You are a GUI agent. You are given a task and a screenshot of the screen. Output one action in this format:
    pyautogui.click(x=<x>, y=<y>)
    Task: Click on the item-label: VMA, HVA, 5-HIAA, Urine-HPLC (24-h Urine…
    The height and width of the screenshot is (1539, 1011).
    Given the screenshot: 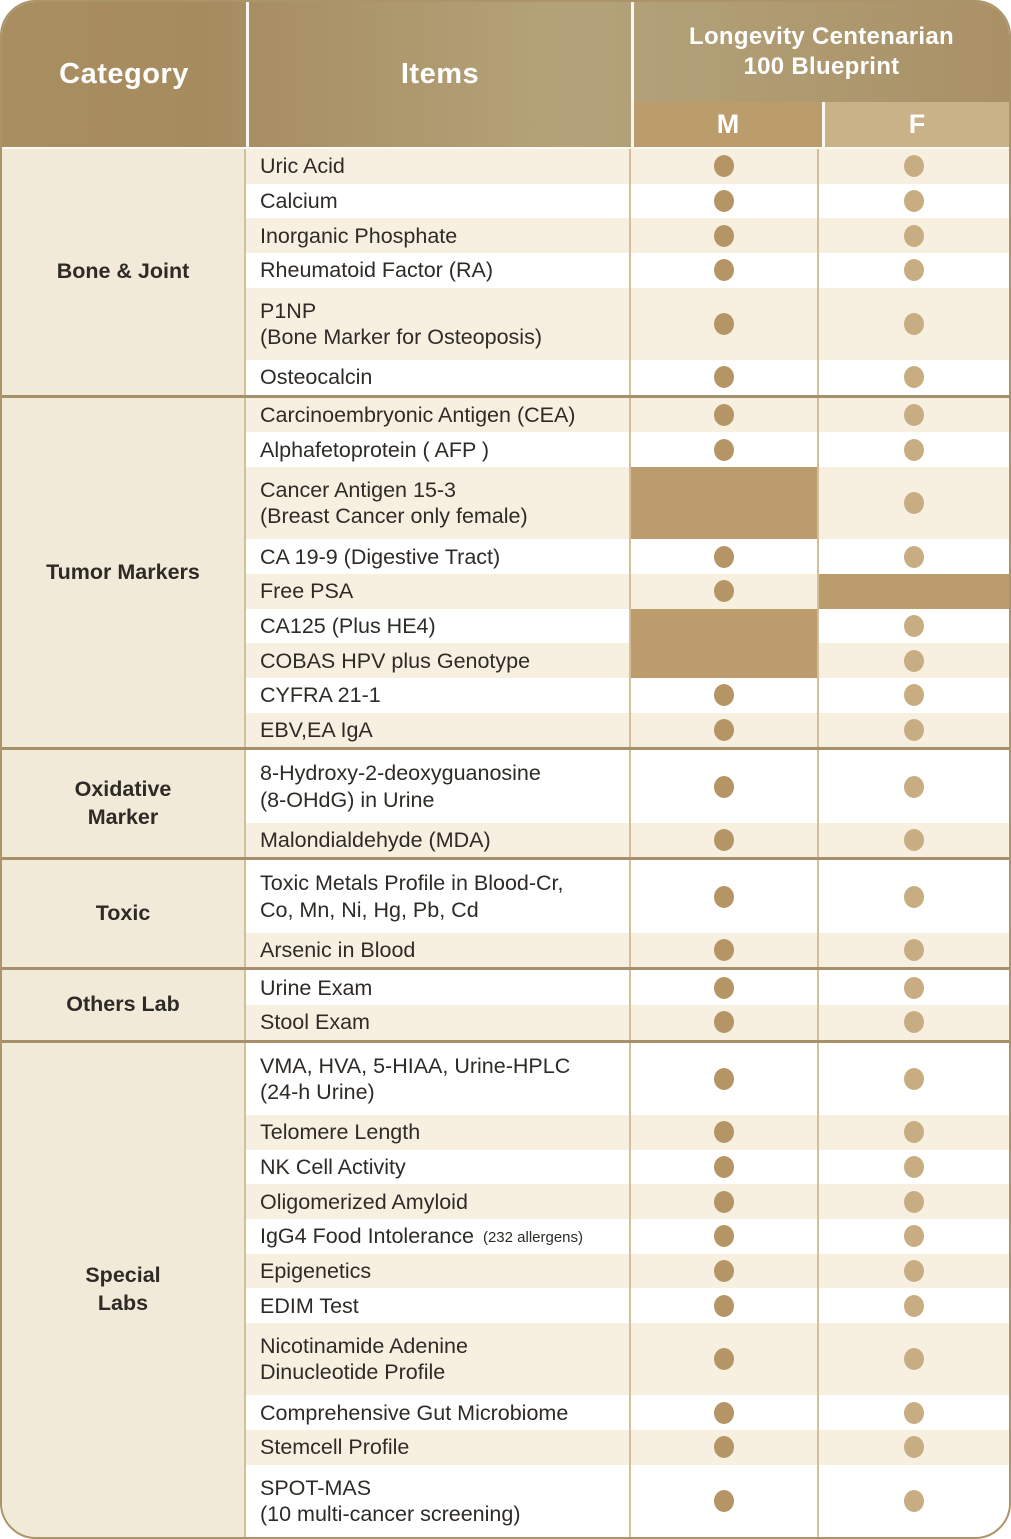 What is the action you would take?
    pyautogui.click(x=415, y=1078)
    